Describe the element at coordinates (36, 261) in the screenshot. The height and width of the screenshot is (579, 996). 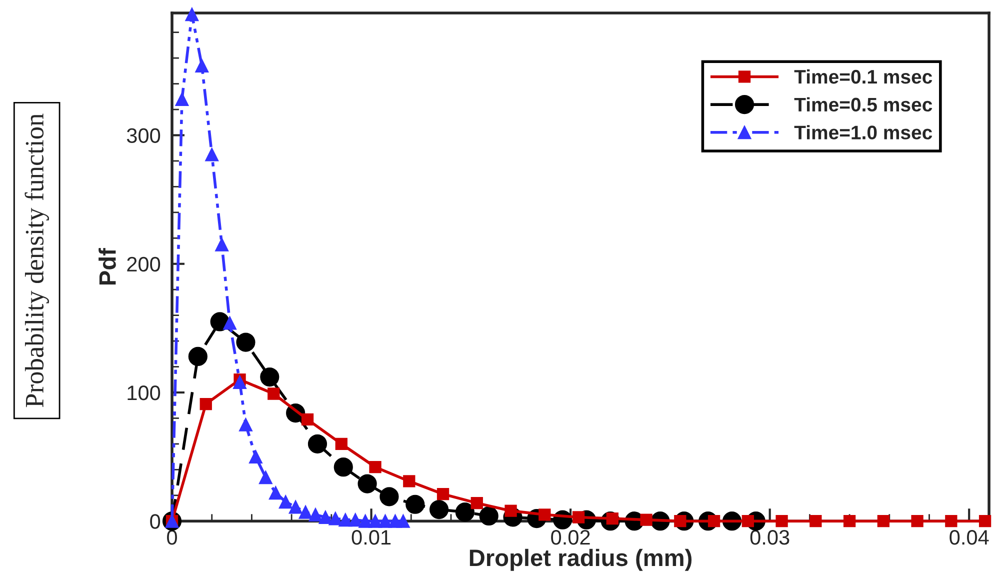
I see `text: Probability density function` at that location.